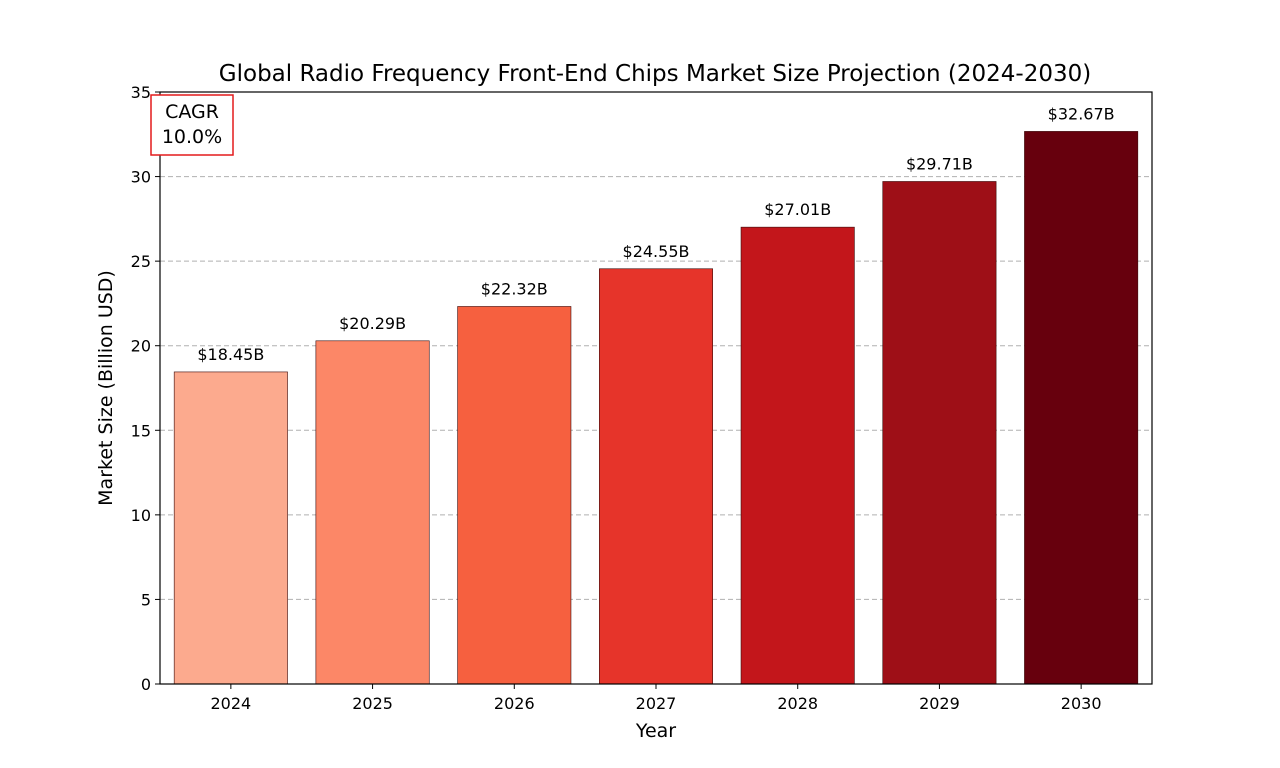  I want to click on y-tick-label: 30, so click(141, 177).